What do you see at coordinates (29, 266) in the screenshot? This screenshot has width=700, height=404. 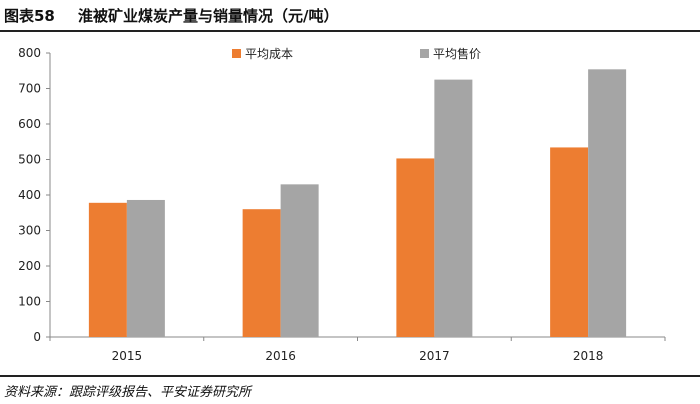 I see `y-tick-label: 200` at bounding box center [29, 266].